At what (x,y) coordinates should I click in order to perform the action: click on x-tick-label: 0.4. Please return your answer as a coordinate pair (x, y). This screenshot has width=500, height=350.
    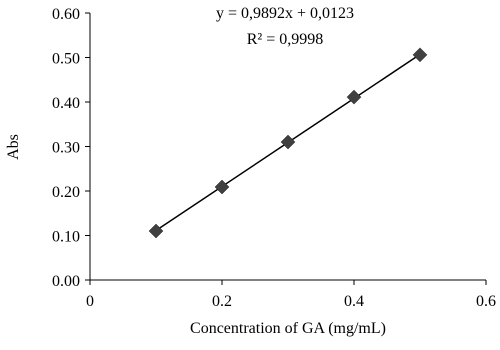
    Looking at the image, I should click on (354, 301).